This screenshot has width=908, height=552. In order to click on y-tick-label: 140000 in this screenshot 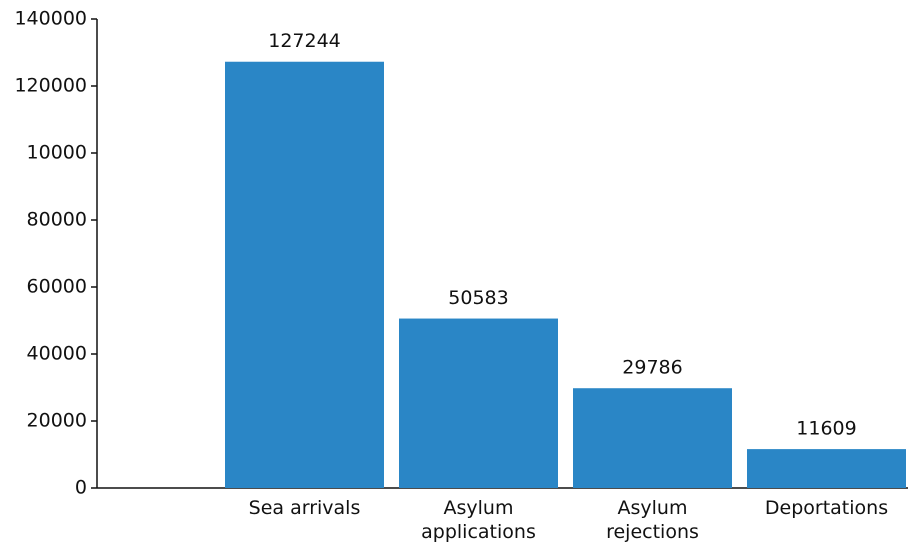, I will do `click(50, 19)`.